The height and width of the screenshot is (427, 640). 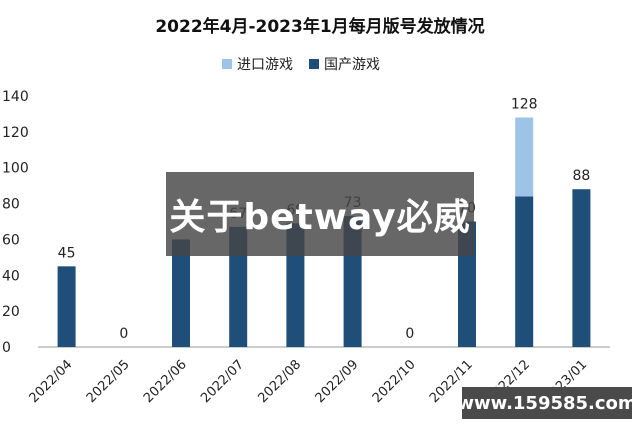 What do you see at coordinates (301, 64) in the screenshot?
I see `chart-legend: 进口游戏 国产游戏` at bounding box center [301, 64].